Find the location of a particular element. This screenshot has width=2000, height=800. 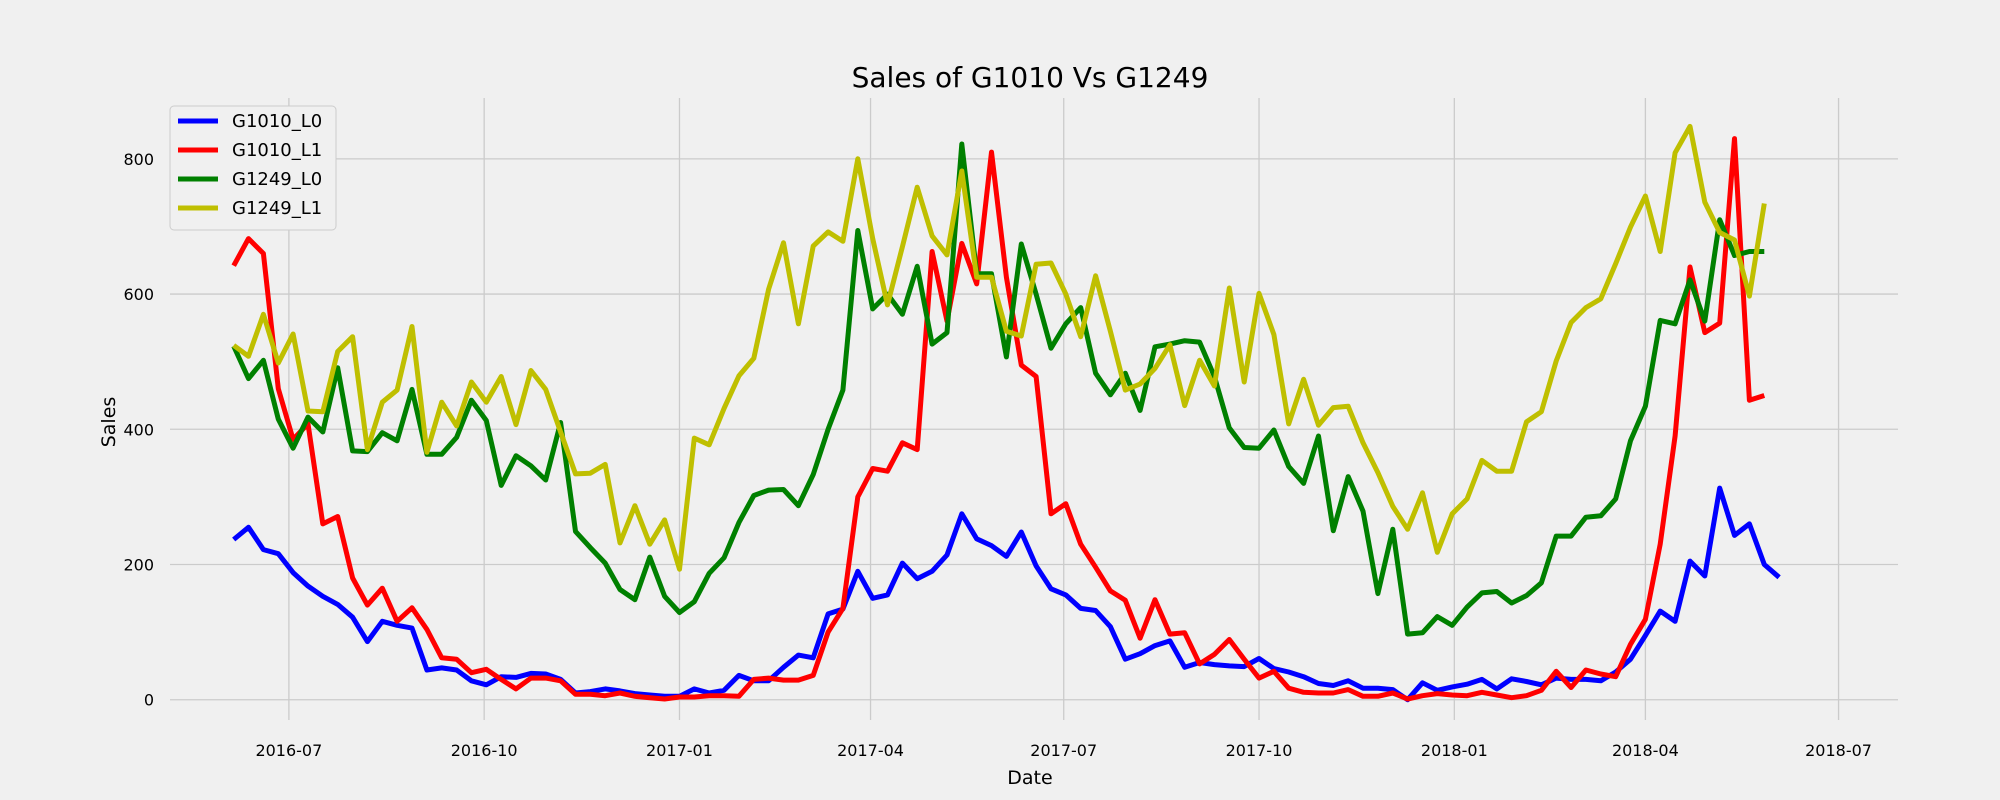

y-tick-label: 600 is located at coordinates (138, 294).